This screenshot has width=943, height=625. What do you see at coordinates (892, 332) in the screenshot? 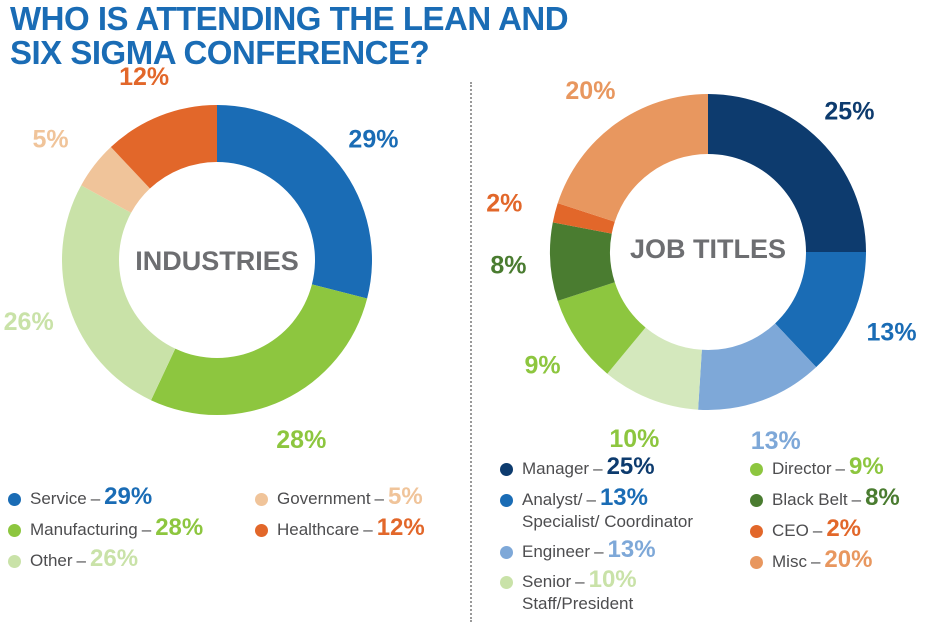
I see `job-titles-pct-label-analyst-specialist-coordinator: 13%` at bounding box center [892, 332].